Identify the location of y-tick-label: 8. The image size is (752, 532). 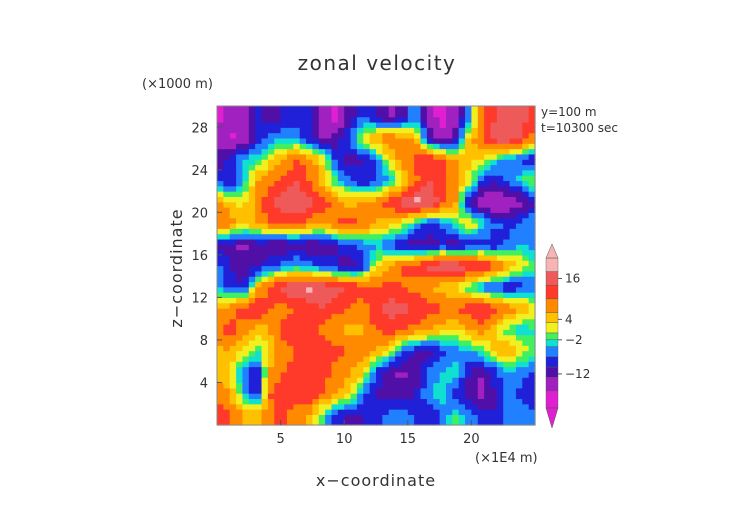
(204, 341).